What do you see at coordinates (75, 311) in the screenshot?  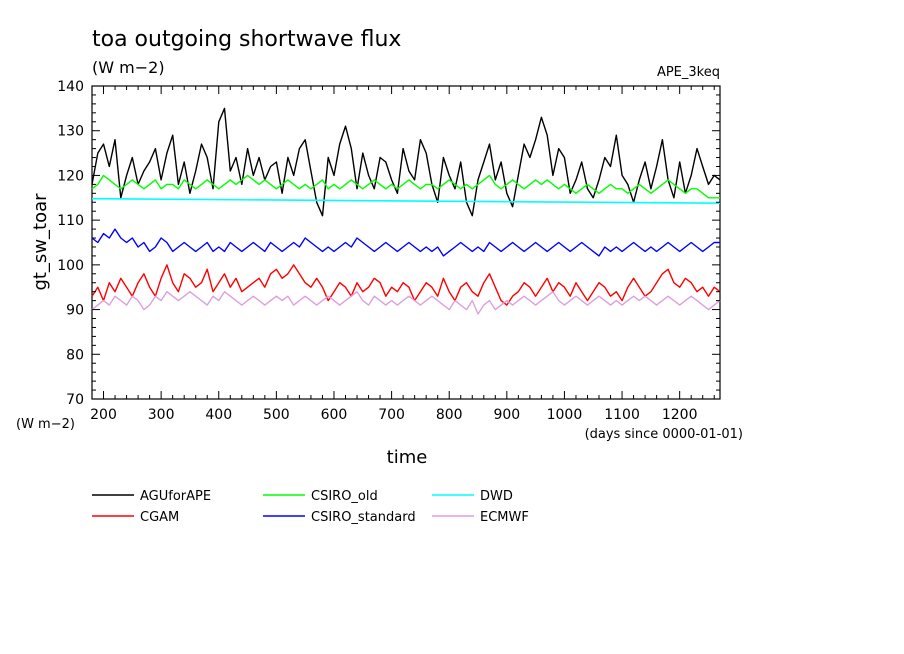 I see `y-tick-label: 90` at bounding box center [75, 311].